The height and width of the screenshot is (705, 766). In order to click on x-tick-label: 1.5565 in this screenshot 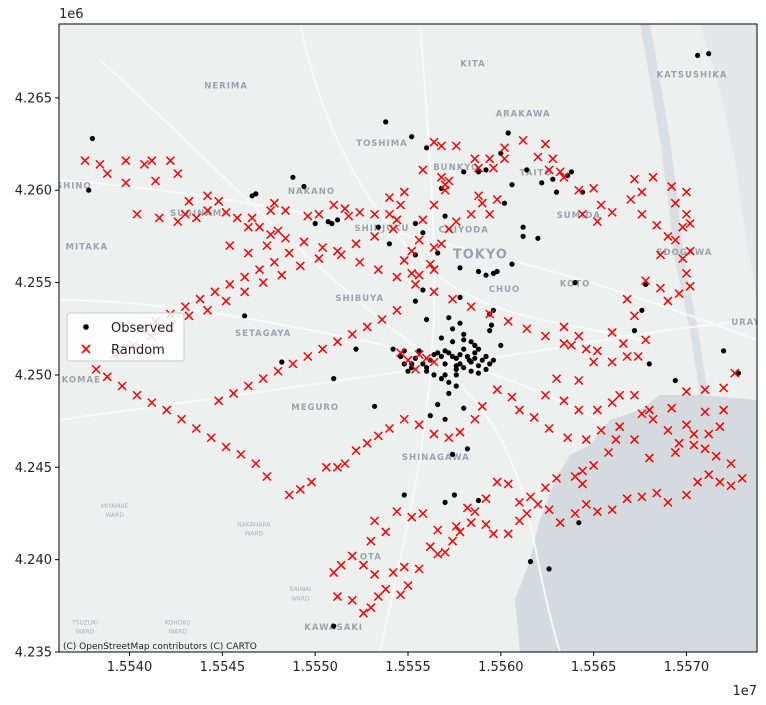, I will do `click(594, 667)`.